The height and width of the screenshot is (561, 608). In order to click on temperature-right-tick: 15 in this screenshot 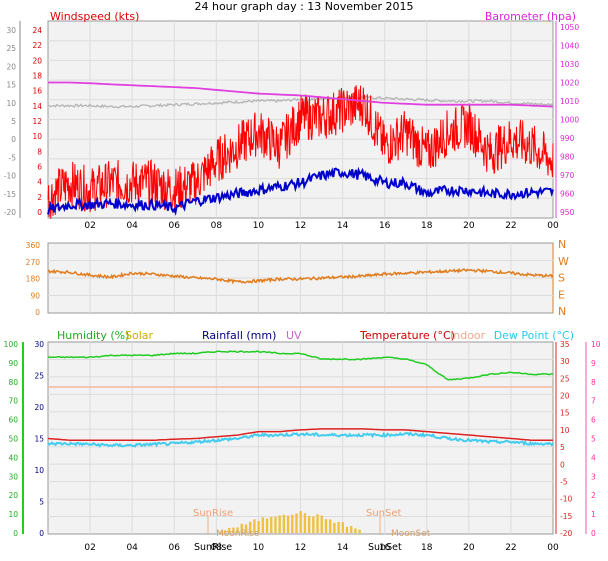, I will do `click(565, 413)`.